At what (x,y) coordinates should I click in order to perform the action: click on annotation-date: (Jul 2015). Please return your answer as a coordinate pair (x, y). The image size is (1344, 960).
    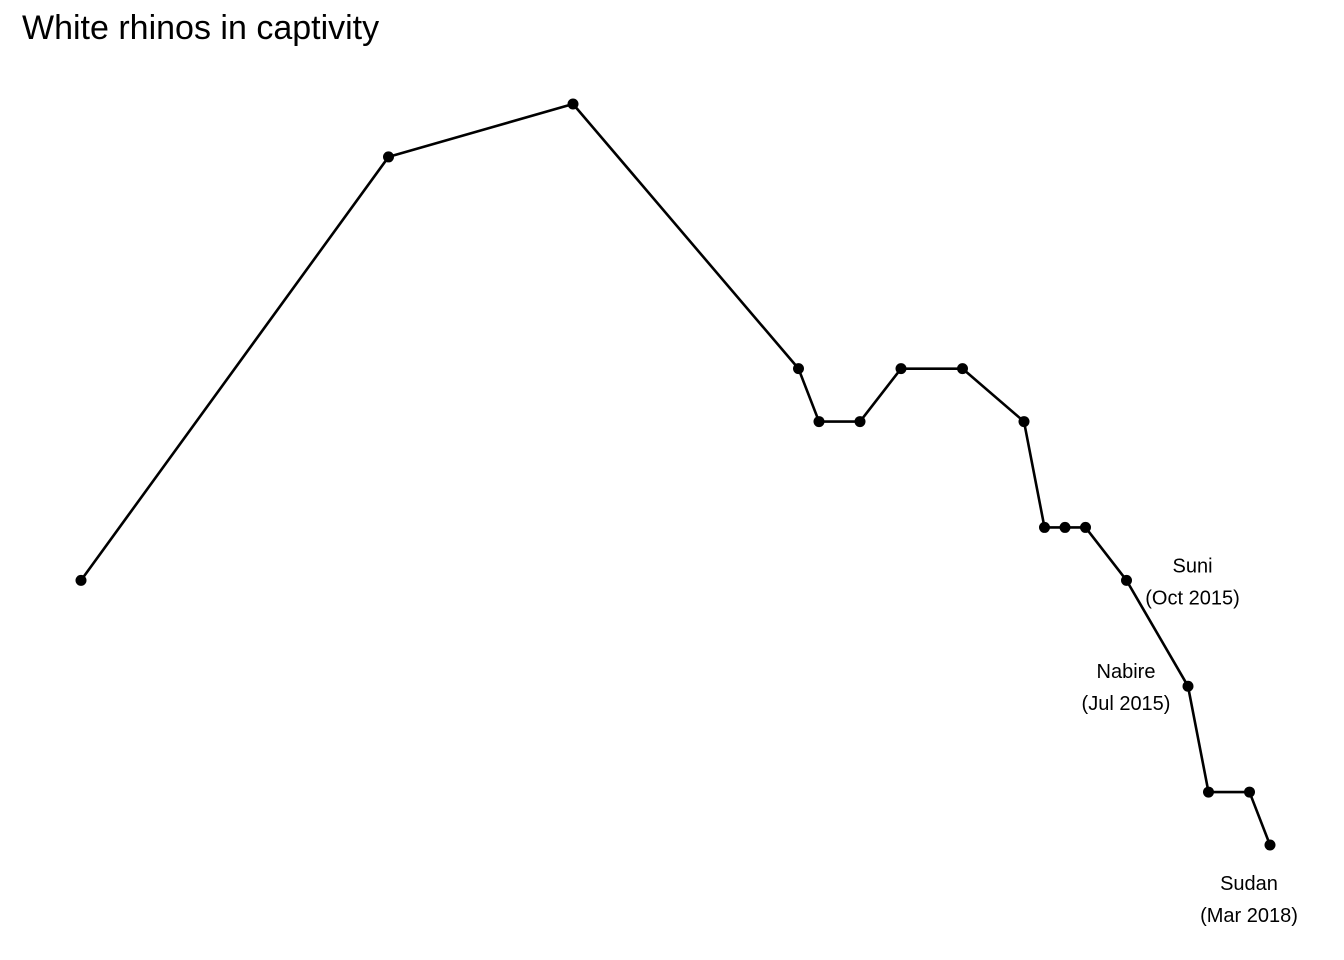
    Looking at the image, I should click on (1126, 704).